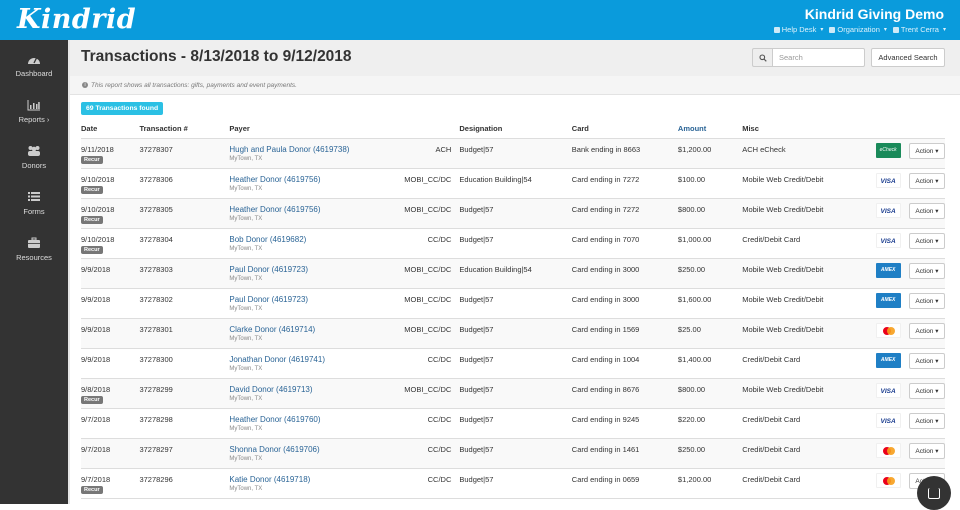  What do you see at coordinates (274, 449) in the screenshot?
I see `payer-link: Shonna Donor (4619706)` at bounding box center [274, 449].